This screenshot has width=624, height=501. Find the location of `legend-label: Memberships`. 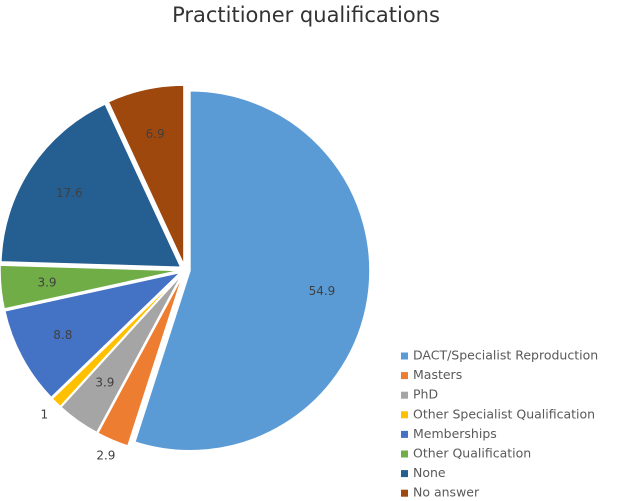

legend-label: Memberships is located at coordinates (455, 433).